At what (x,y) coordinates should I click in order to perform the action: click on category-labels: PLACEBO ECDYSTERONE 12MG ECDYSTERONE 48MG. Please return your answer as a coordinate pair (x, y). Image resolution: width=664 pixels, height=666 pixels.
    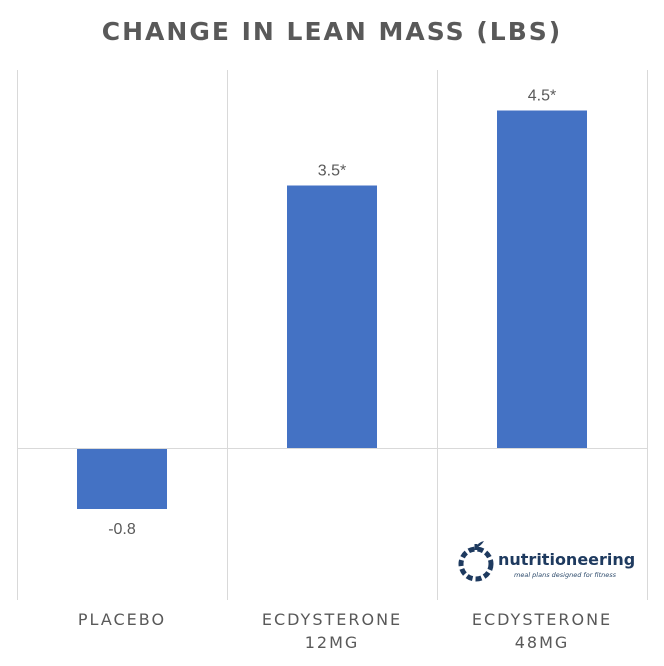
    Looking at the image, I should click on (345, 631).